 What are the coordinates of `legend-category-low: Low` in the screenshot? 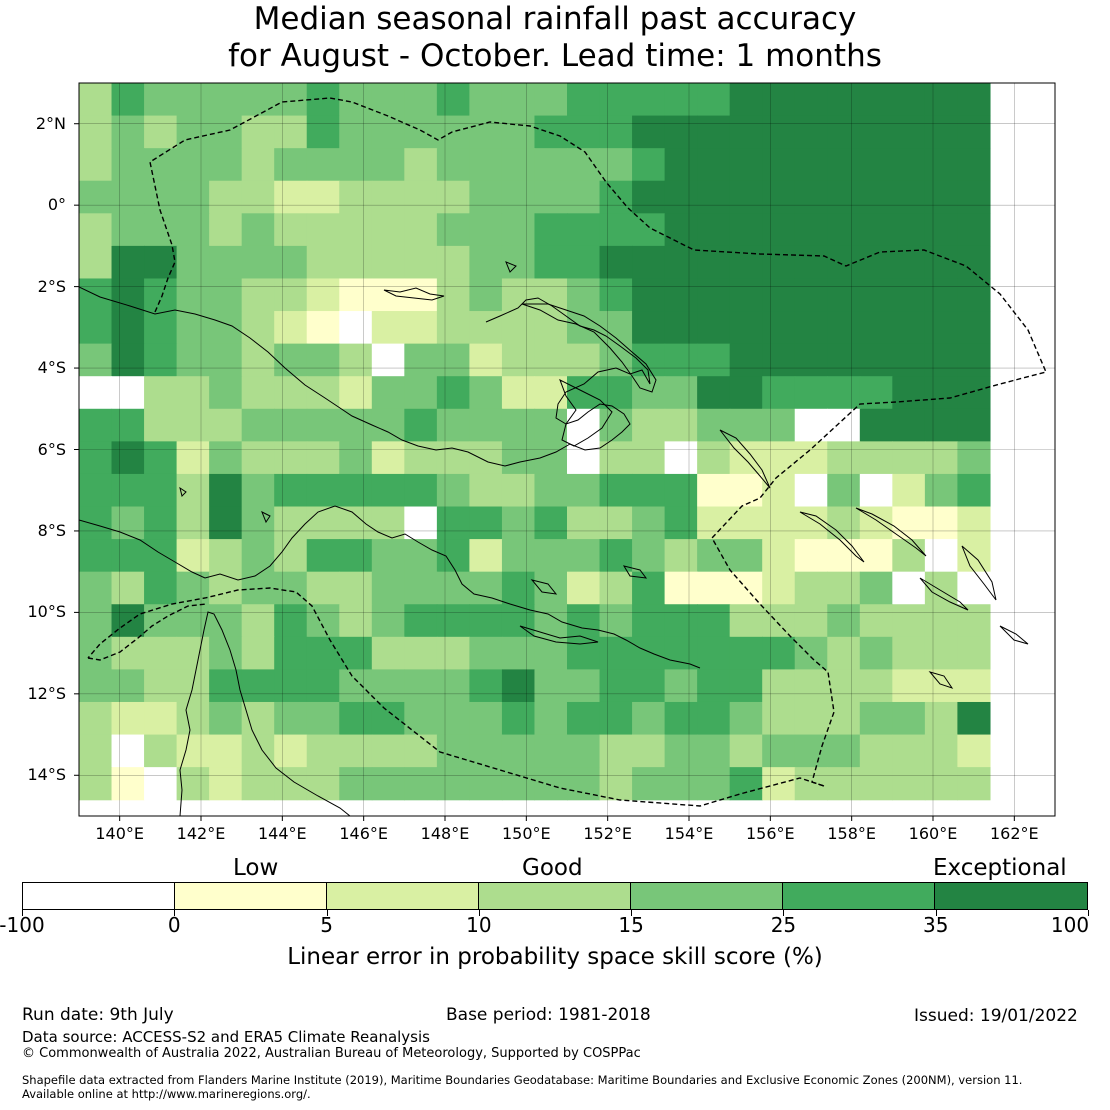 It's located at (256, 868).